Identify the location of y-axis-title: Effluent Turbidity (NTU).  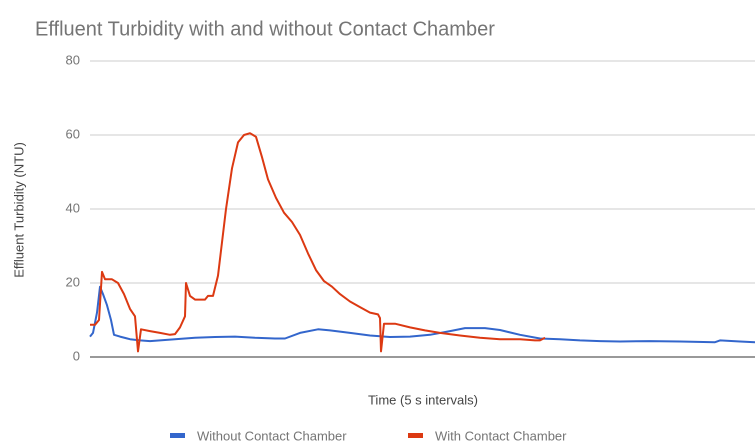
(18, 210).